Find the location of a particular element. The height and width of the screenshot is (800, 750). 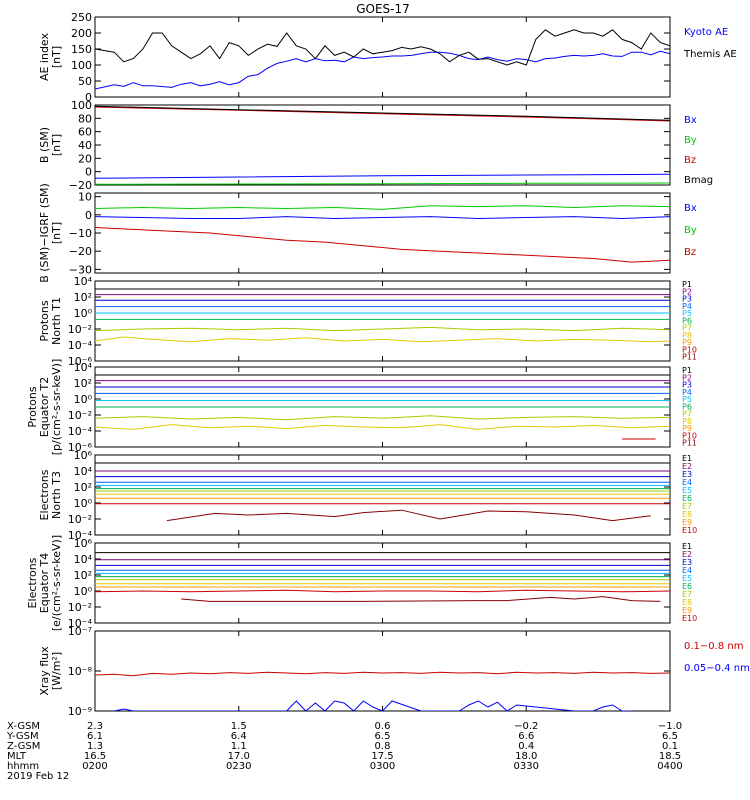

ephemeris-value: 17.0 is located at coordinates (239, 756).